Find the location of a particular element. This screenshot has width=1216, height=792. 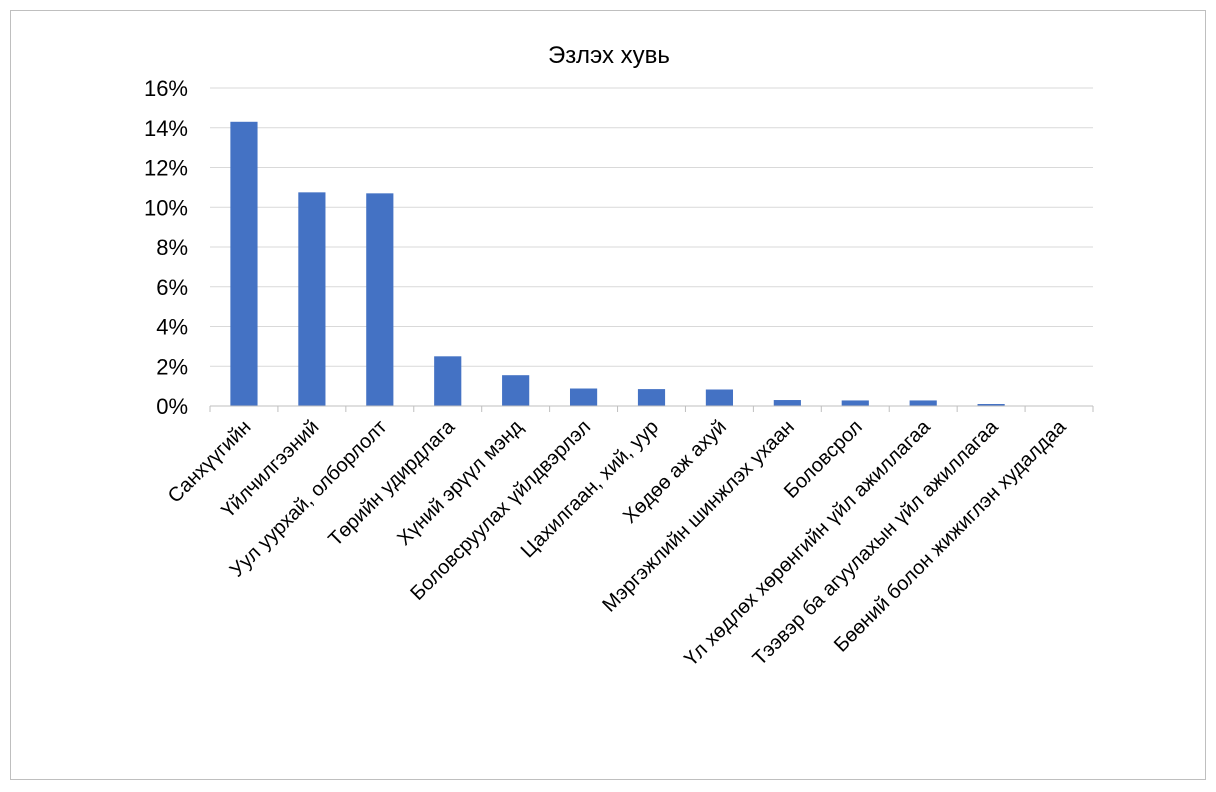

y-tick-label: 2% is located at coordinates (172, 366).